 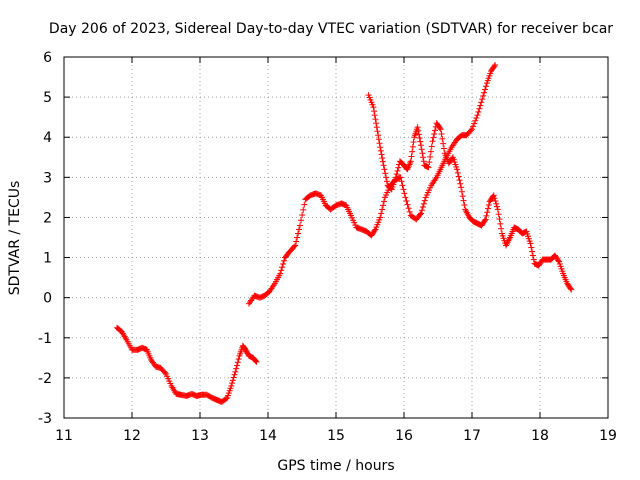 I want to click on x-tick-labels: 11 12 13 14 15 16 17 18 19, so click(x=336, y=436).